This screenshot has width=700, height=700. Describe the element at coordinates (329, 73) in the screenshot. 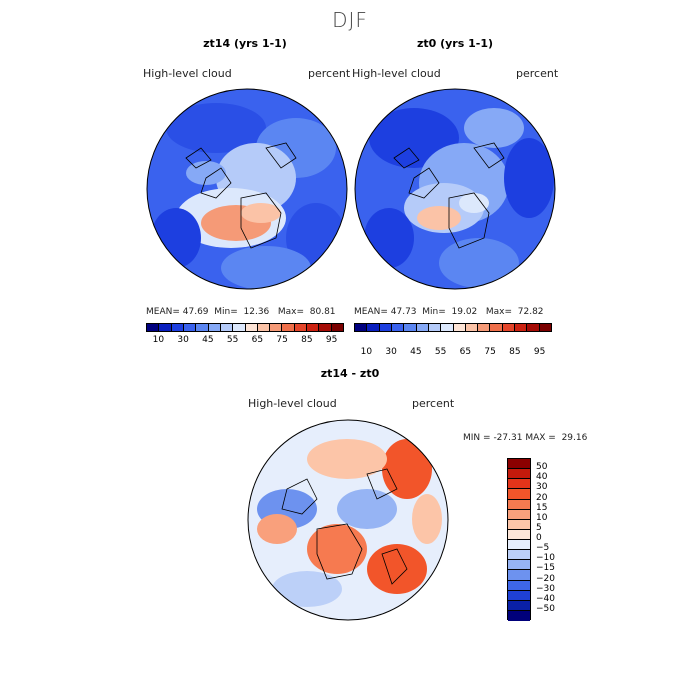

I see `panel1-units-label: percent` at that location.